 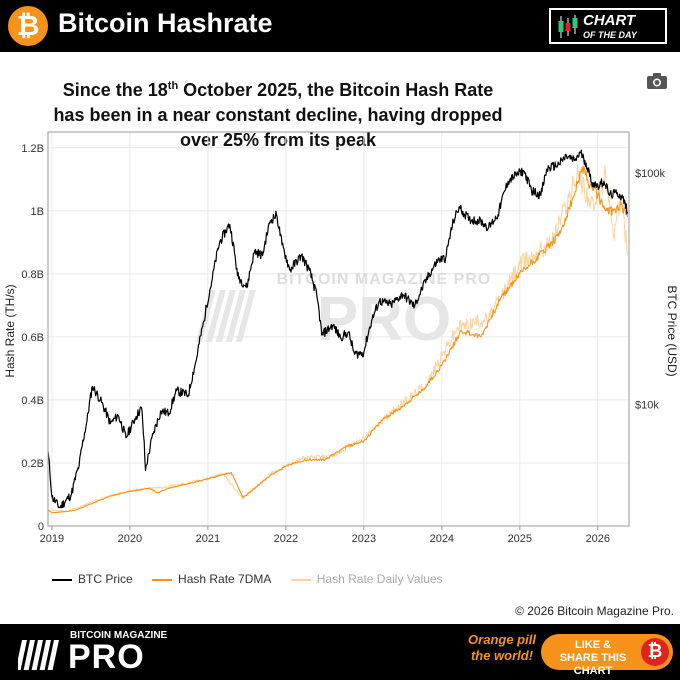 What do you see at coordinates (650, 174) in the screenshot?
I see `y-right-tick-label: $100k` at bounding box center [650, 174].